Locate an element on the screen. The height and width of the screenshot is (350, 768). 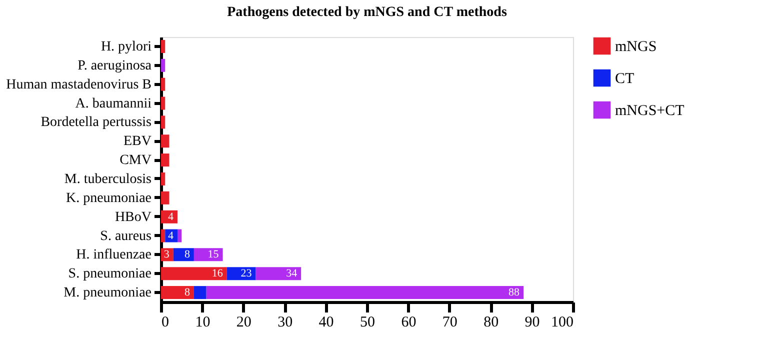
y-tick-label: S. pneumoniae is located at coordinates (110, 274).